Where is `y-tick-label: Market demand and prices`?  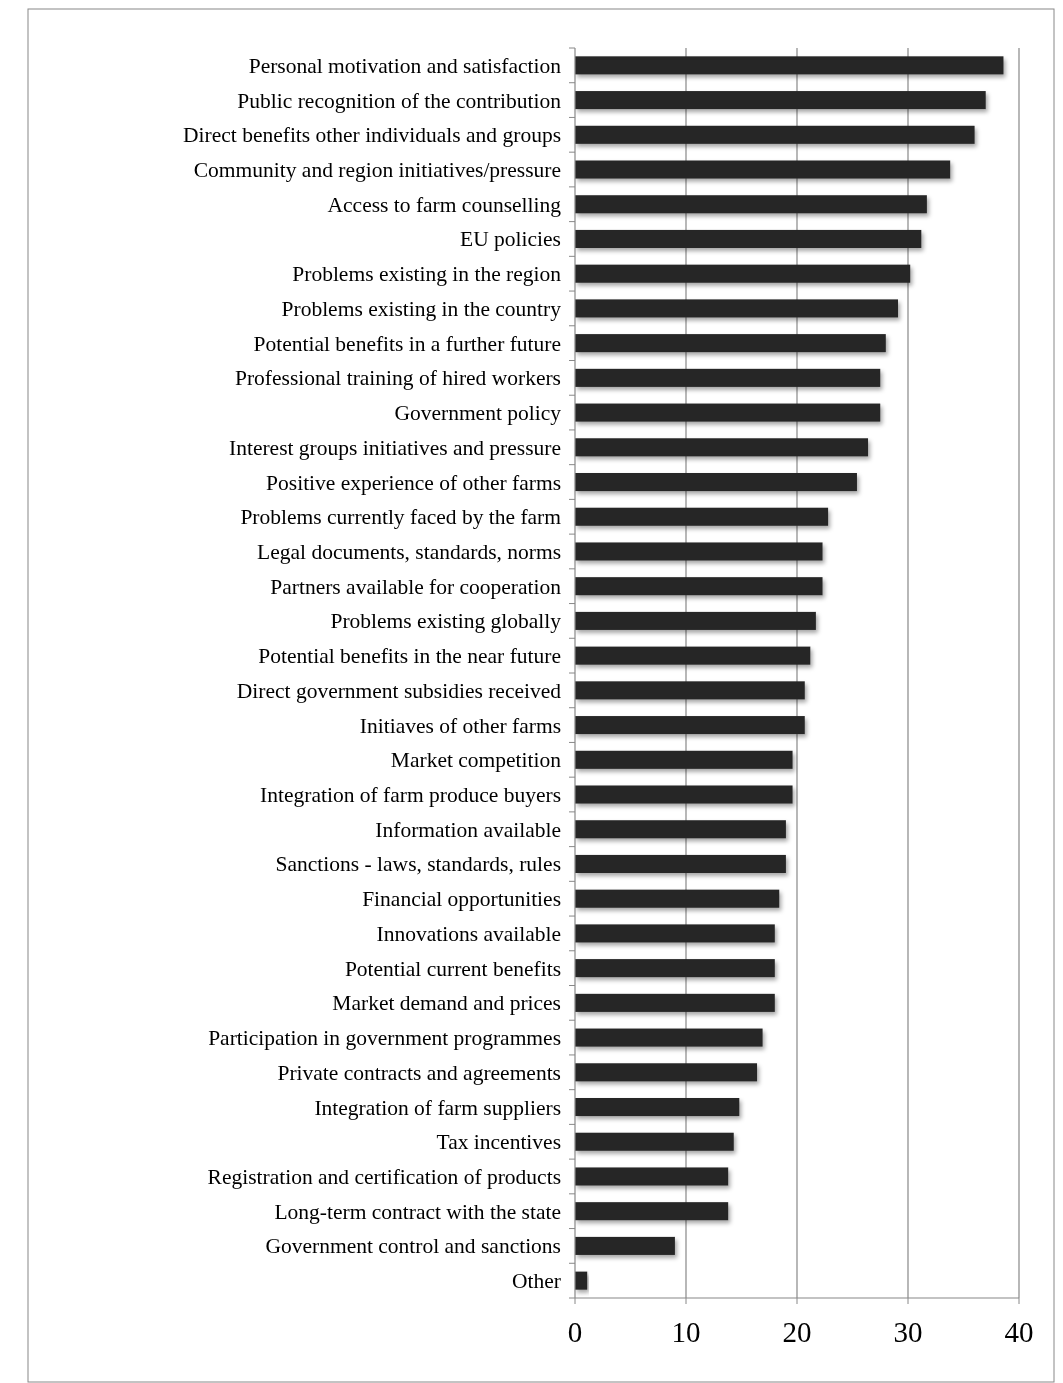
y-tick-label: Market demand and prices is located at coordinates (446, 1003).